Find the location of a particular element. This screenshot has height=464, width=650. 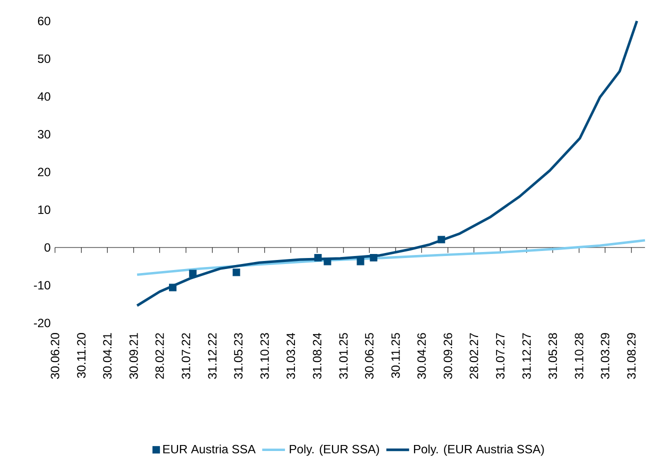

x-tick-label: 31.10.28 is located at coordinates (579, 356).